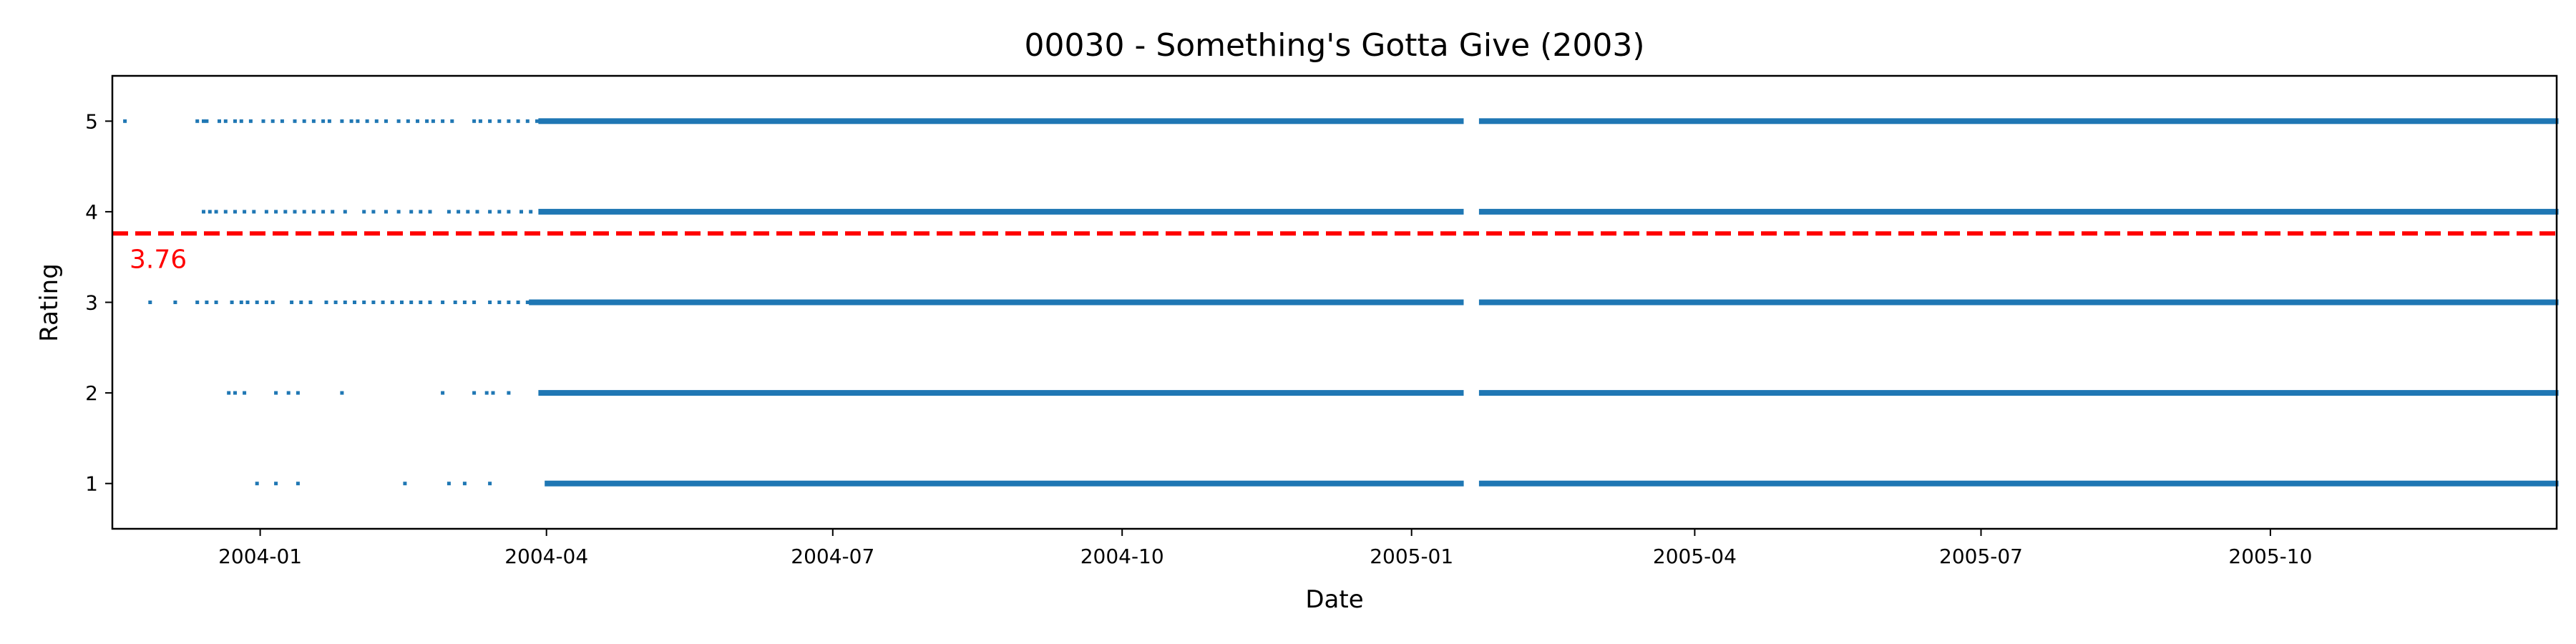 The width and height of the screenshot is (2576, 644). What do you see at coordinates (1695, 556) in the screenshot?
I see `x-tick-label-5: 2005-04` at bounding box center [1695, 556].